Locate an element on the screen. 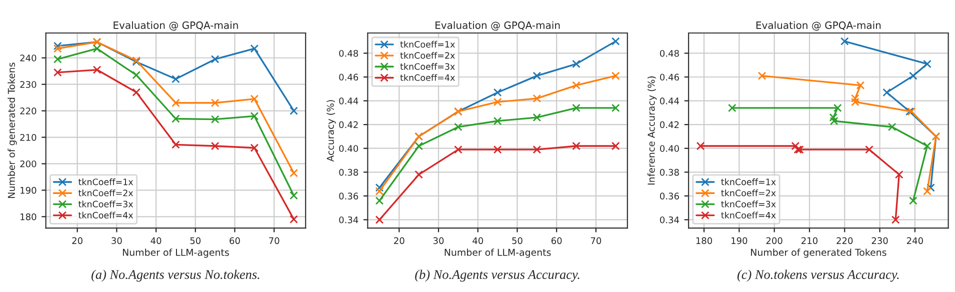  y-tick-label: 200 is located at coordinates (28, 164).